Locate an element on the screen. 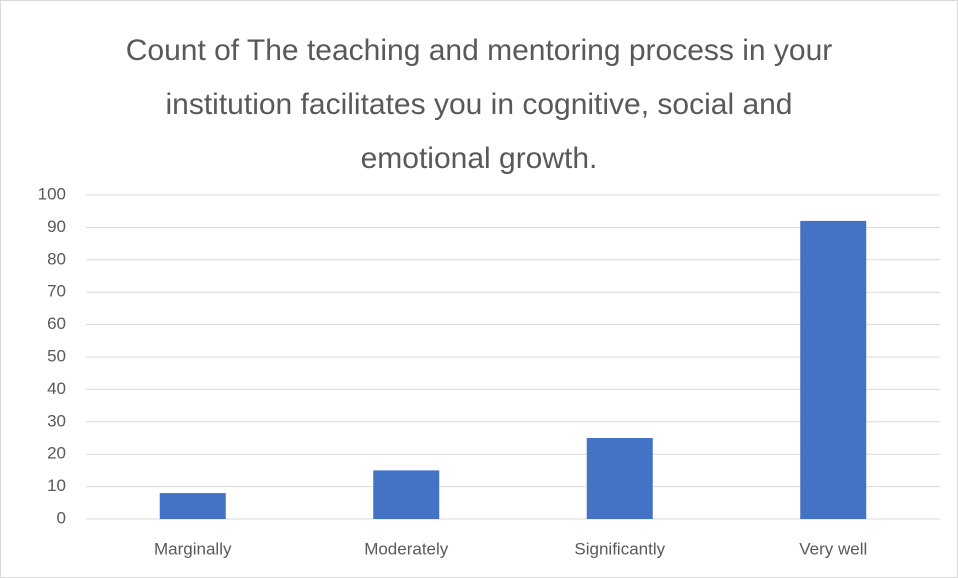  y-tick-label: 90 is located at coordinates (56, 226).